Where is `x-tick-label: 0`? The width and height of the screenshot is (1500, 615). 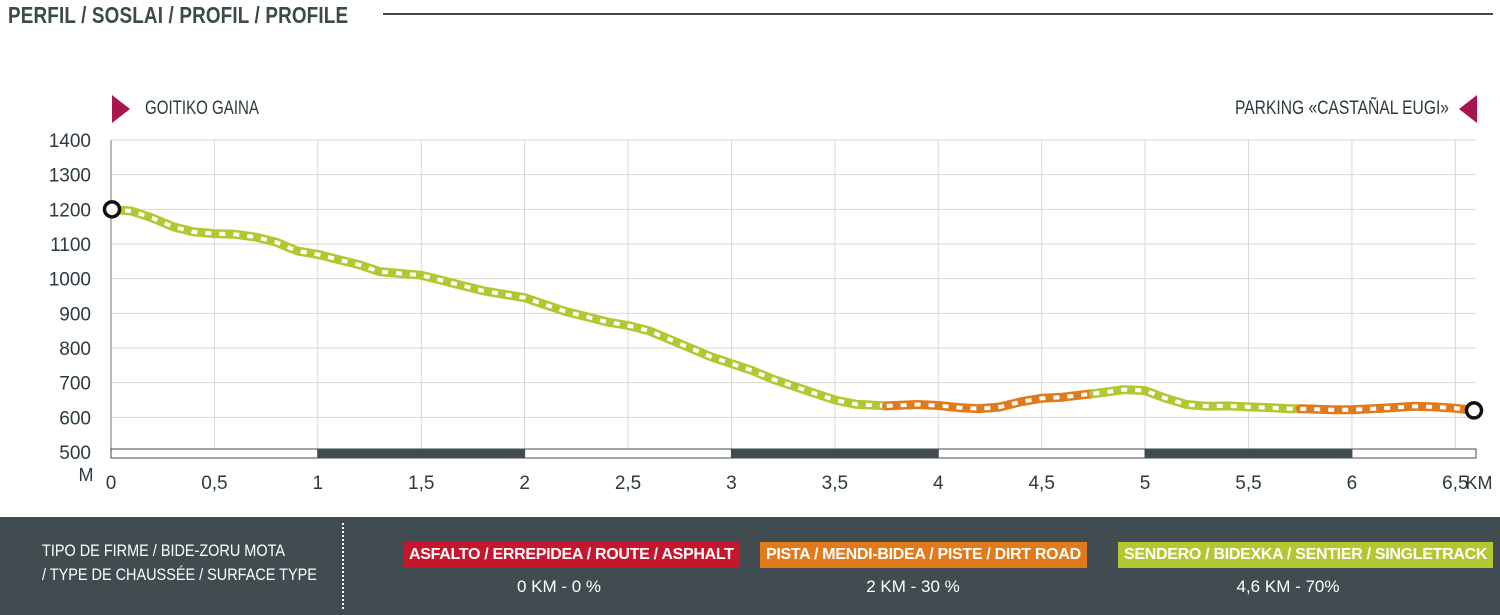 x-tick-label: 0 is located at coordinates (111, 483).